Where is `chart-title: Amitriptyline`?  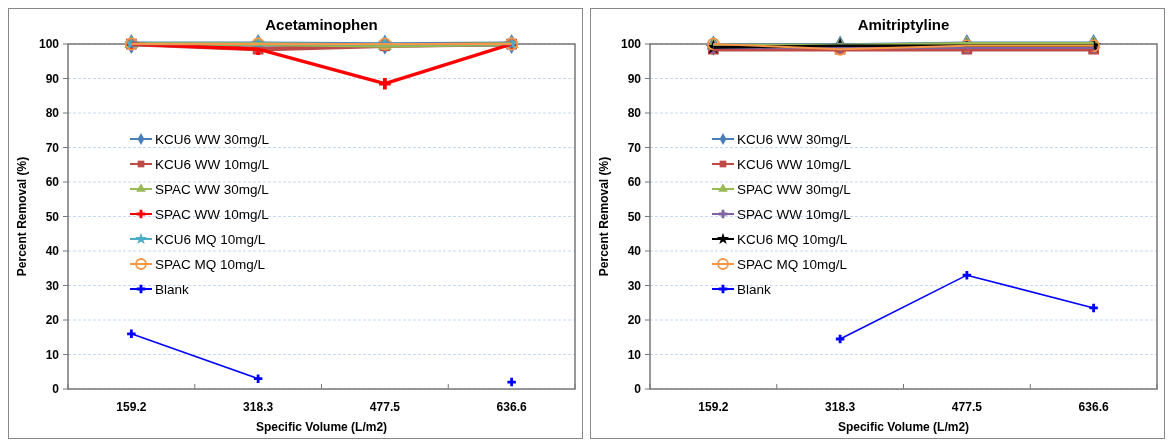 chart-title: Amitriptyline is located at coordinates (903, 24).